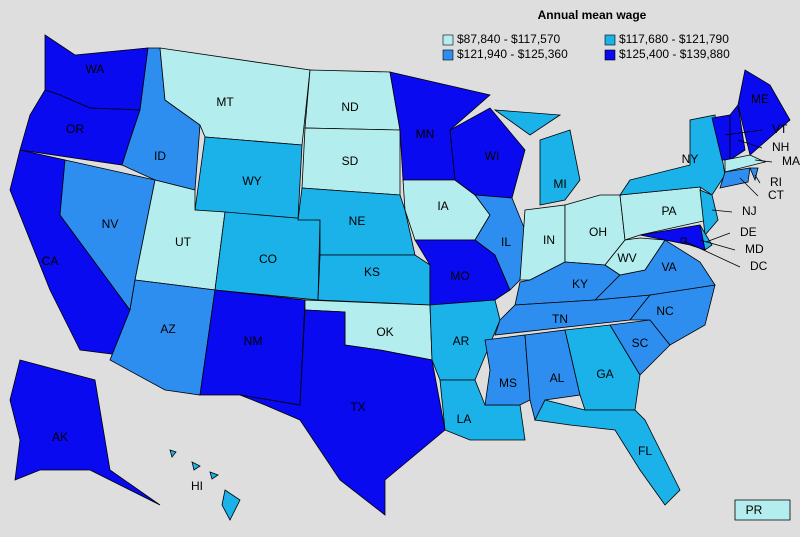 The image size is (800, 537). Describe the element at coordinates (167, 329) in the screenshot. I see `state-label: AZ` at that location.